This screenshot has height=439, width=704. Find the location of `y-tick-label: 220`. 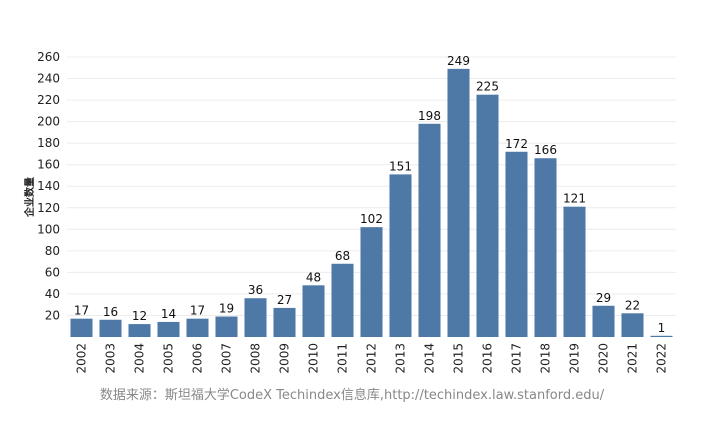

y-tick-label: 220 is located at coordinates (48, 100).